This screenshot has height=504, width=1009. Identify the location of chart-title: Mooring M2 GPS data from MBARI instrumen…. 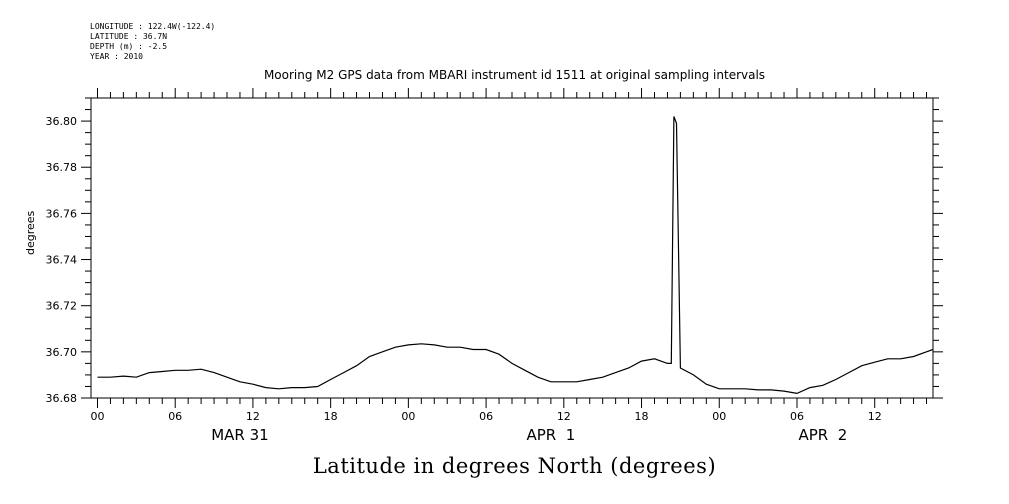
(514, 75).